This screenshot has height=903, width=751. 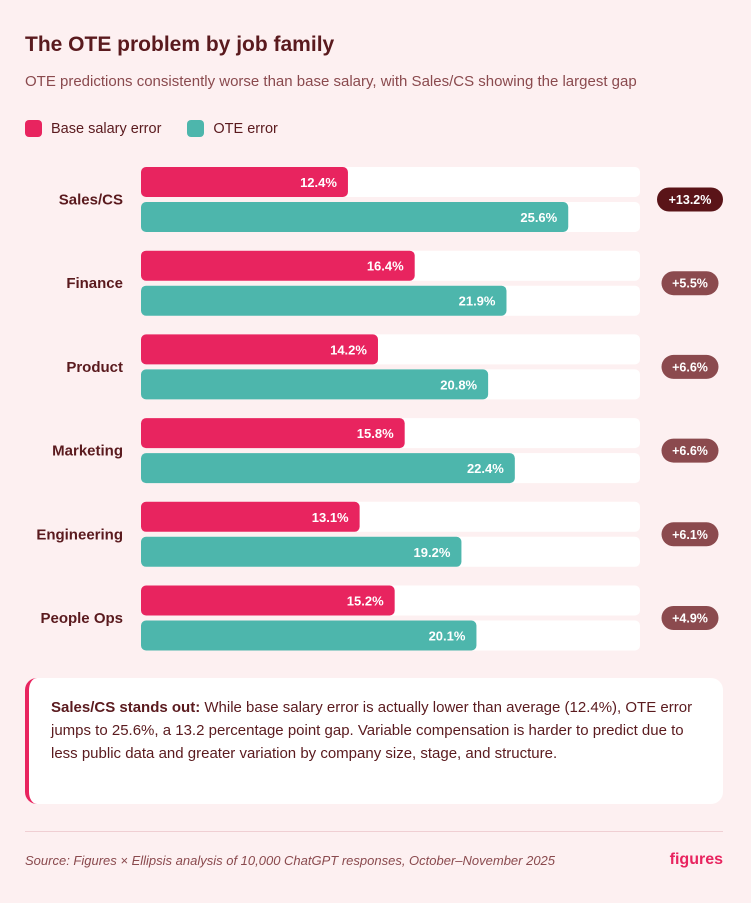 I want to click on gap-badge-finance, so click(x=690, y=283).